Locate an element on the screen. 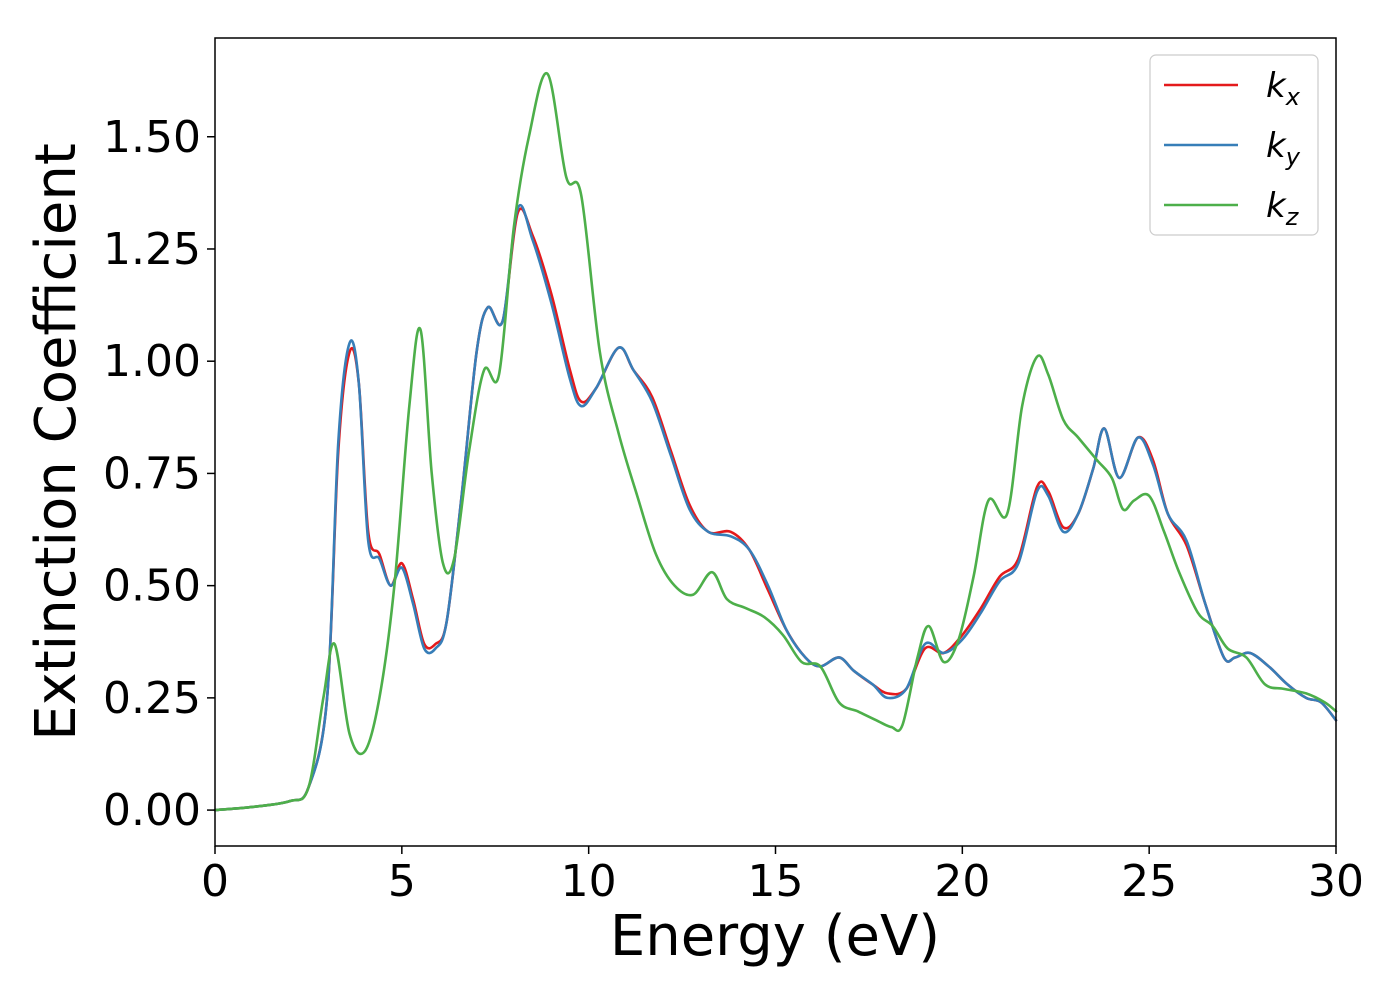  x-tick-label: 5 is located at coordinates (402, 881).